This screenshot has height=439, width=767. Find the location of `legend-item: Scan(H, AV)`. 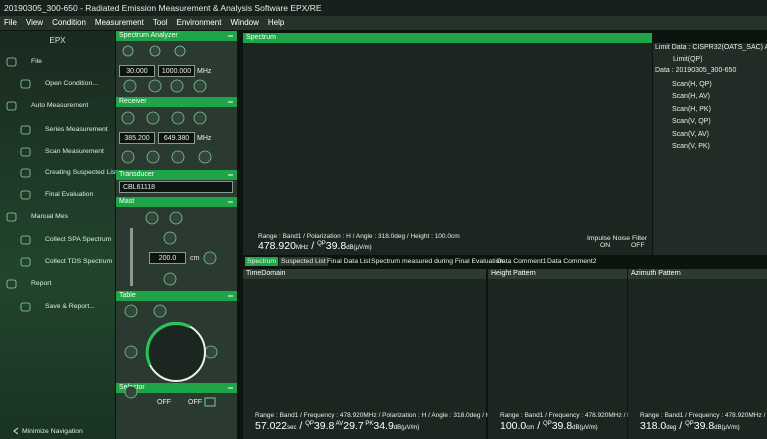

legend-item: Scan(H, AV) is located at coordinates (691, 97).